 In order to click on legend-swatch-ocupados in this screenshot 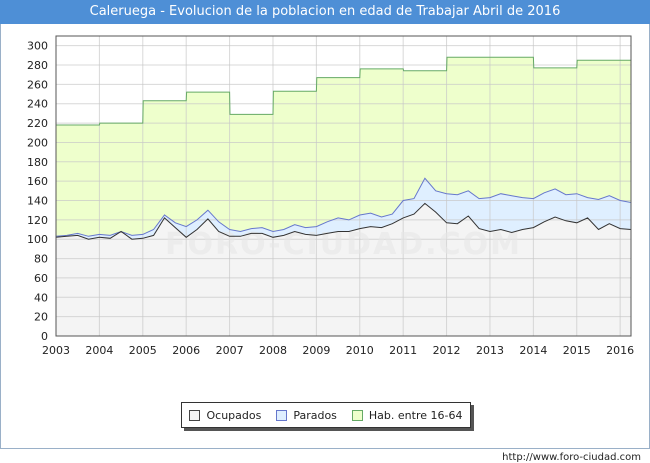, I will do `click(195, 415)`.